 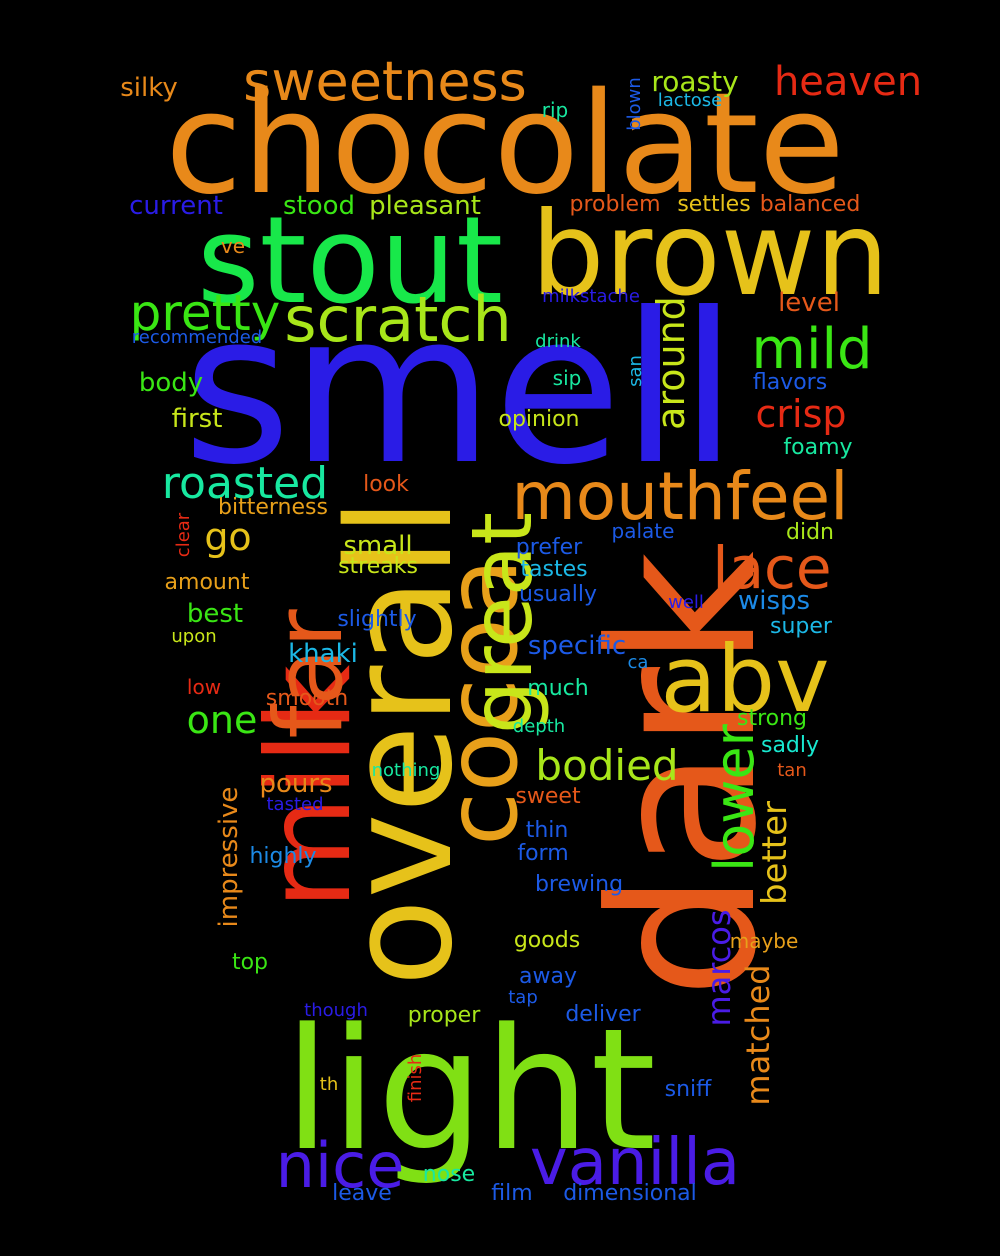 I want to click on word-tastes: tastes, so click(x=554, y=569).